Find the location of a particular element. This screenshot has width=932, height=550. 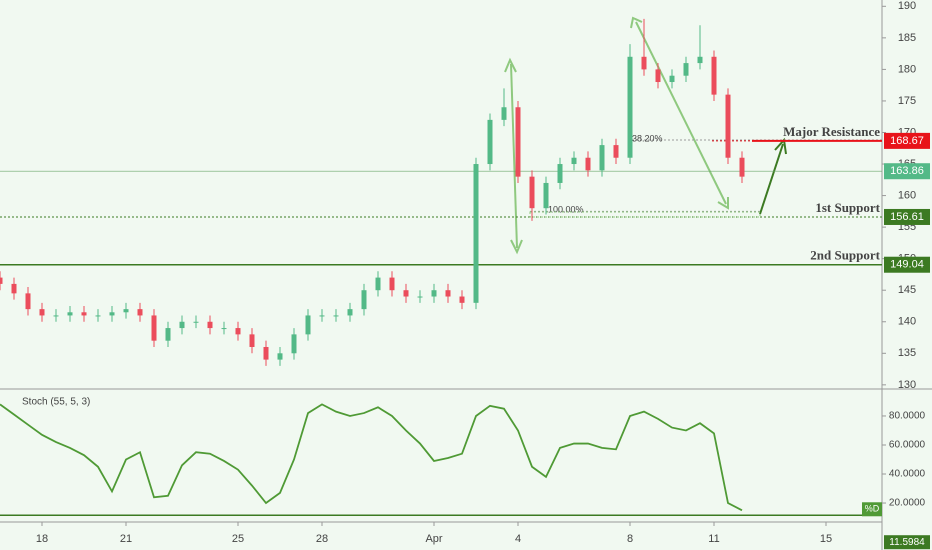

support-zone is located at coordinates (645, 214).